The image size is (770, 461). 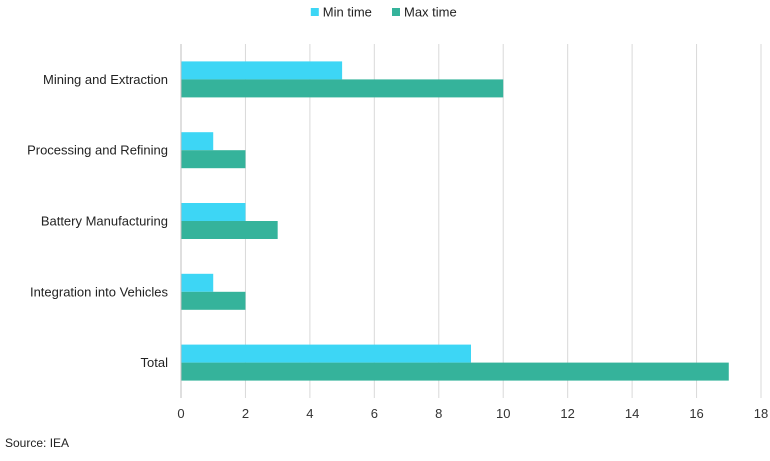 What do you see at coordinates (374, 413) in the screenshot?
I see `x-tick-label: 6` at bounding box center [374, 413].